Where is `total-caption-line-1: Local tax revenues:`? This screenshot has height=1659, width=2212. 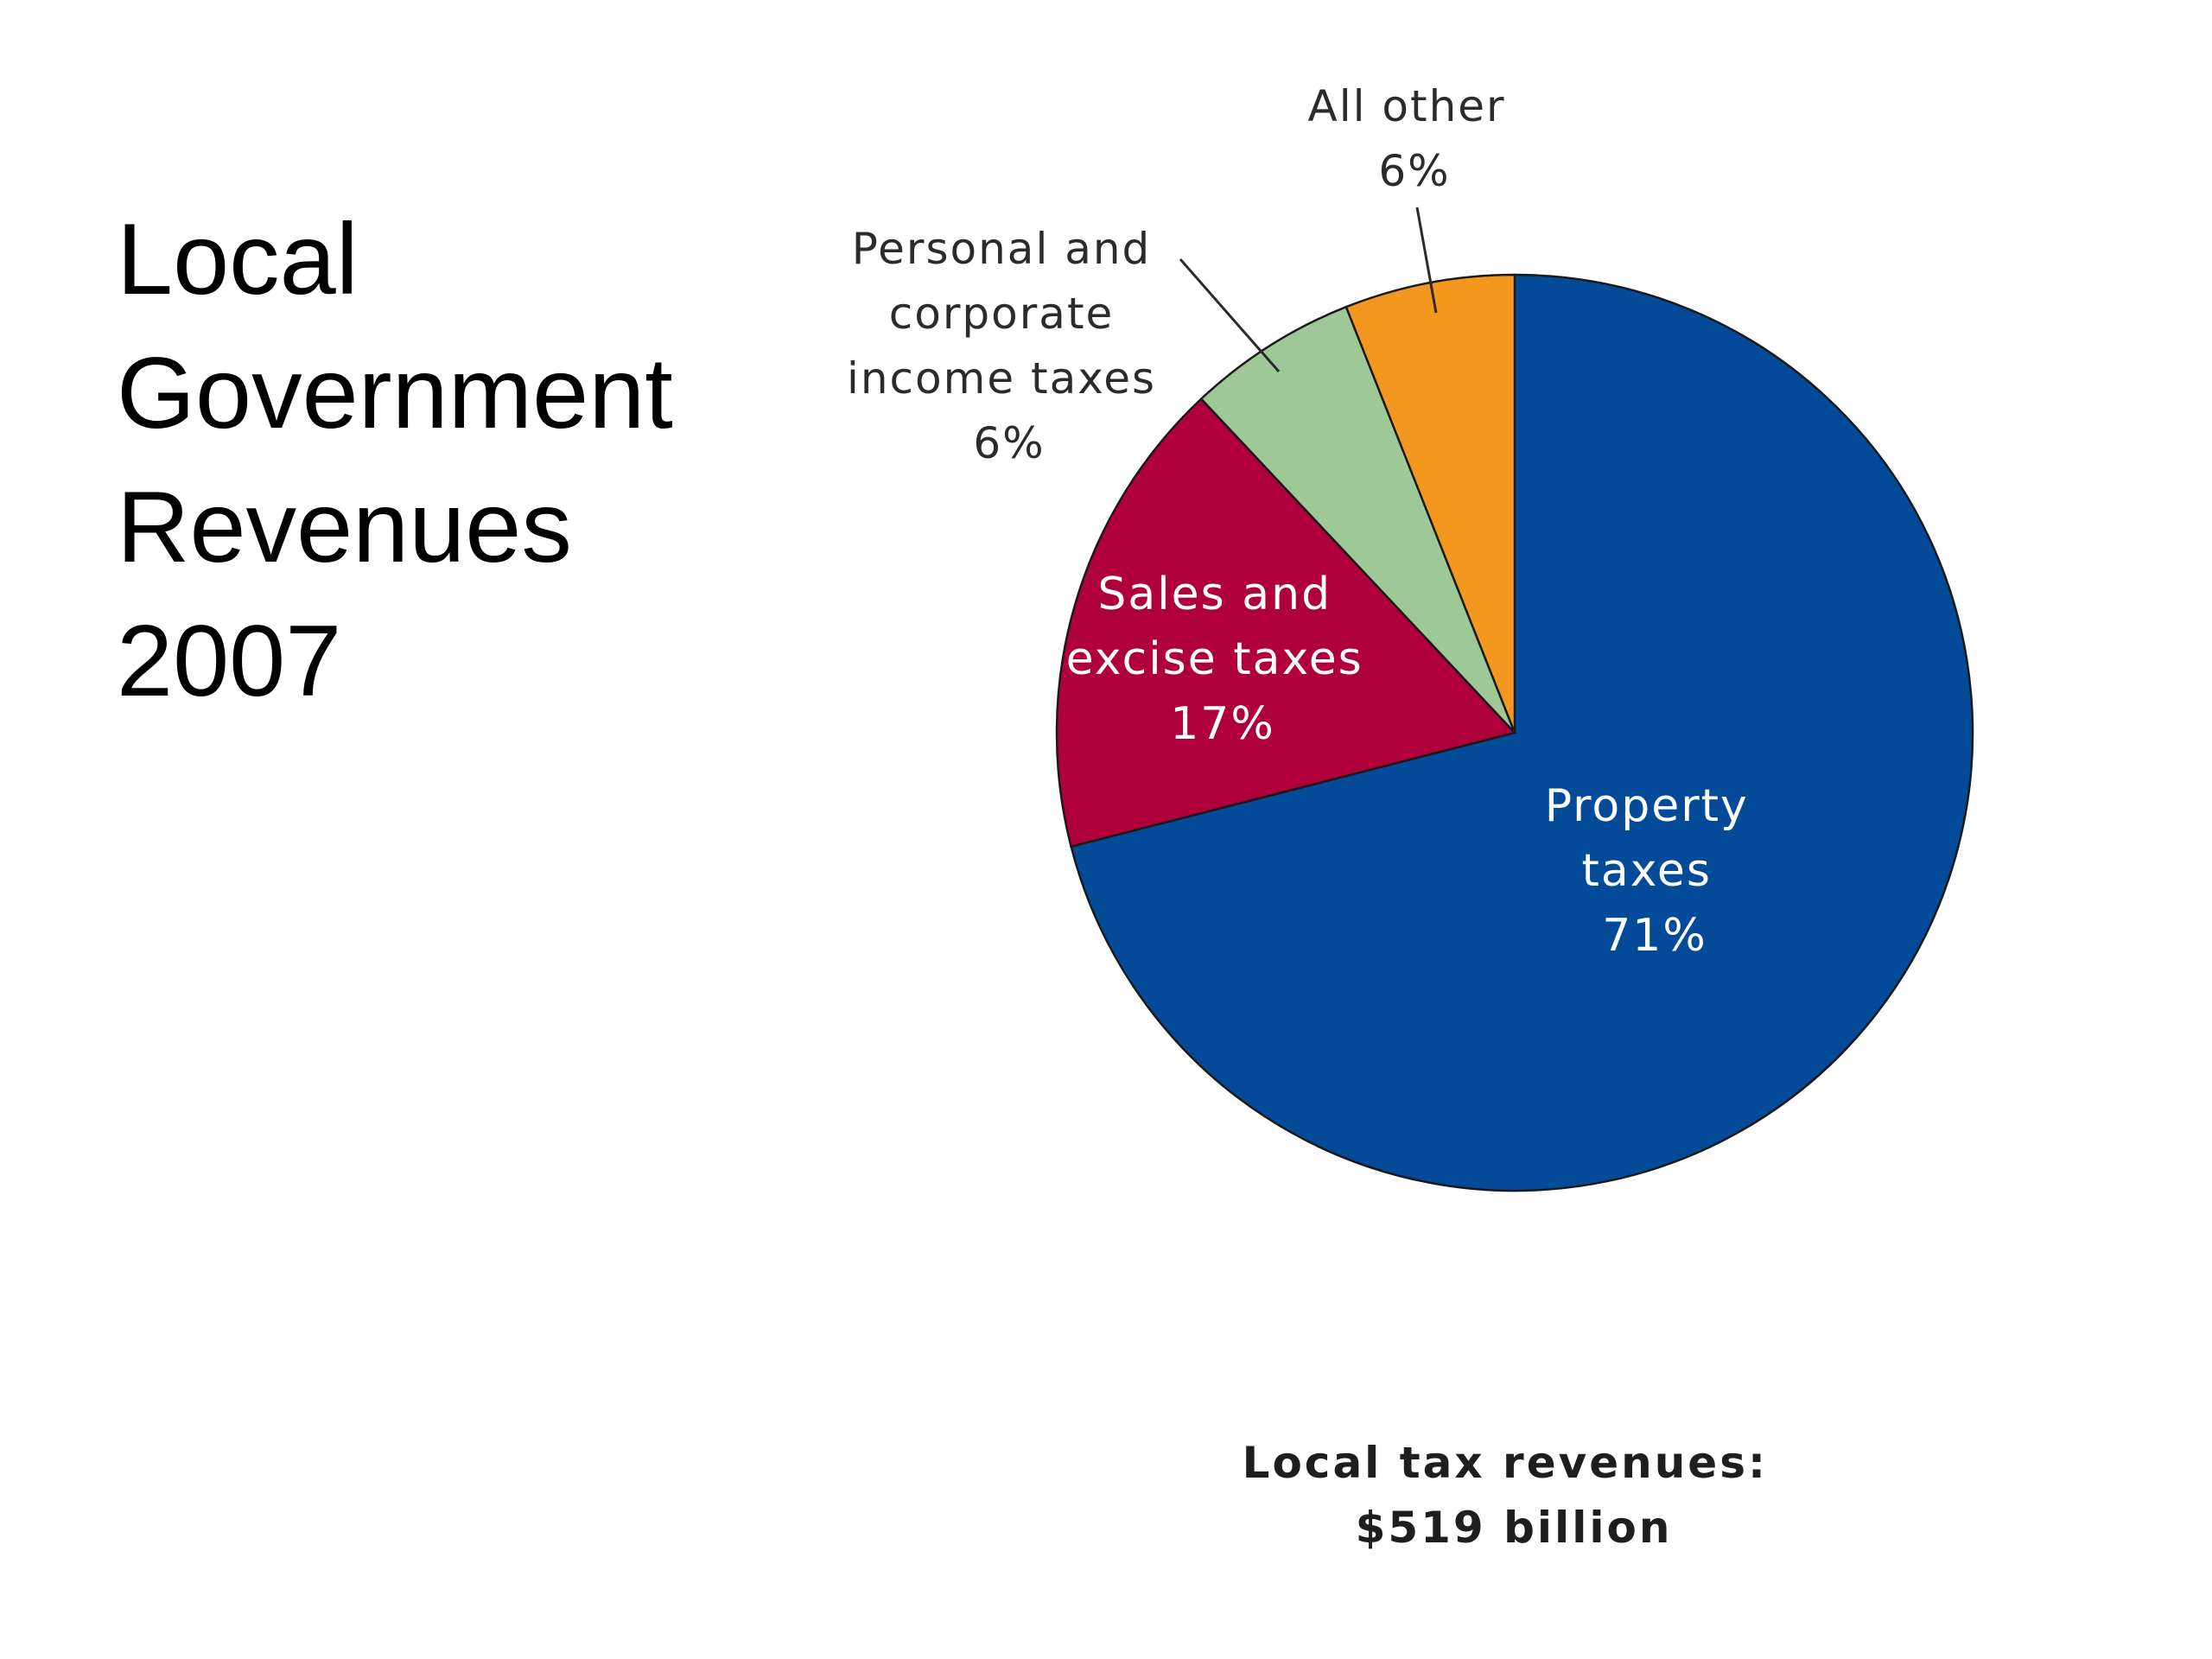 total-caption-line-1: Local tax revenues: is located at coordinates (1505, 1463).